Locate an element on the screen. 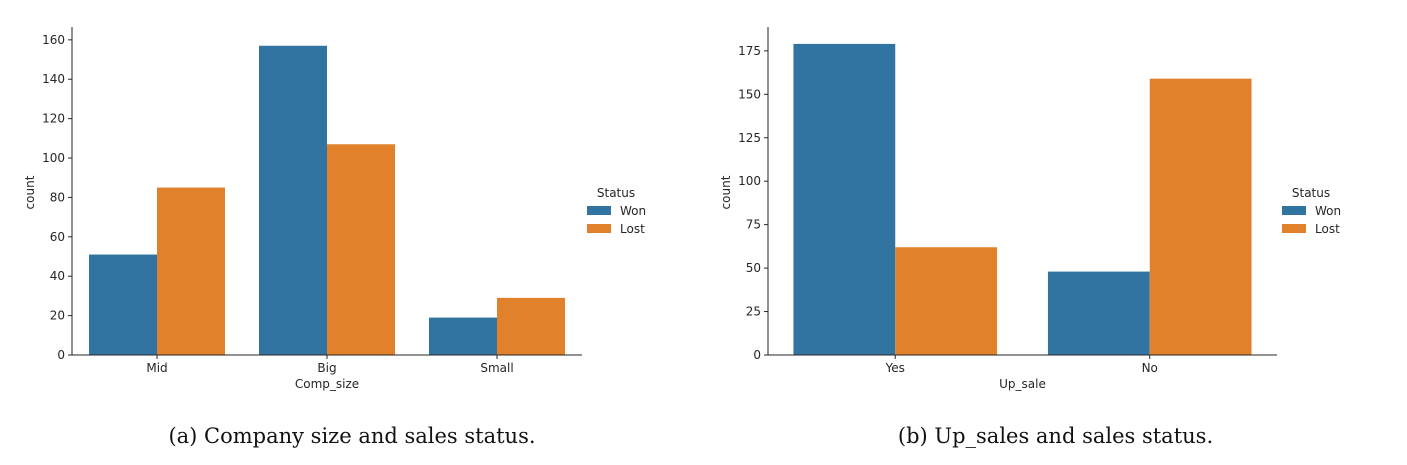 This screenshot has width=1407, height=465. y-tick-label: 25 is located at coordinates (753, 312).